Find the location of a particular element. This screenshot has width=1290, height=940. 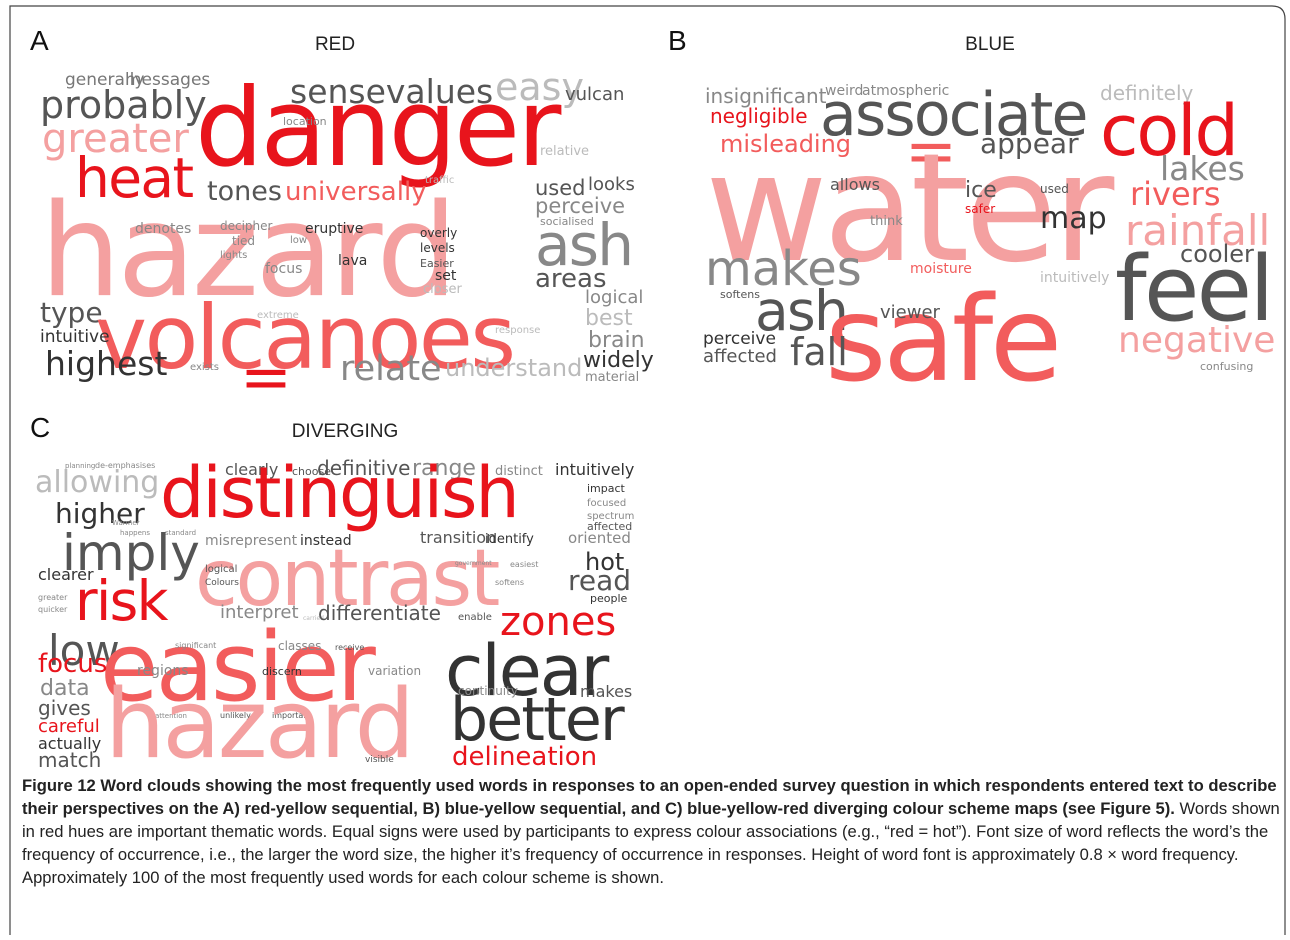

word: feel is located at coordinates (1193, 289).